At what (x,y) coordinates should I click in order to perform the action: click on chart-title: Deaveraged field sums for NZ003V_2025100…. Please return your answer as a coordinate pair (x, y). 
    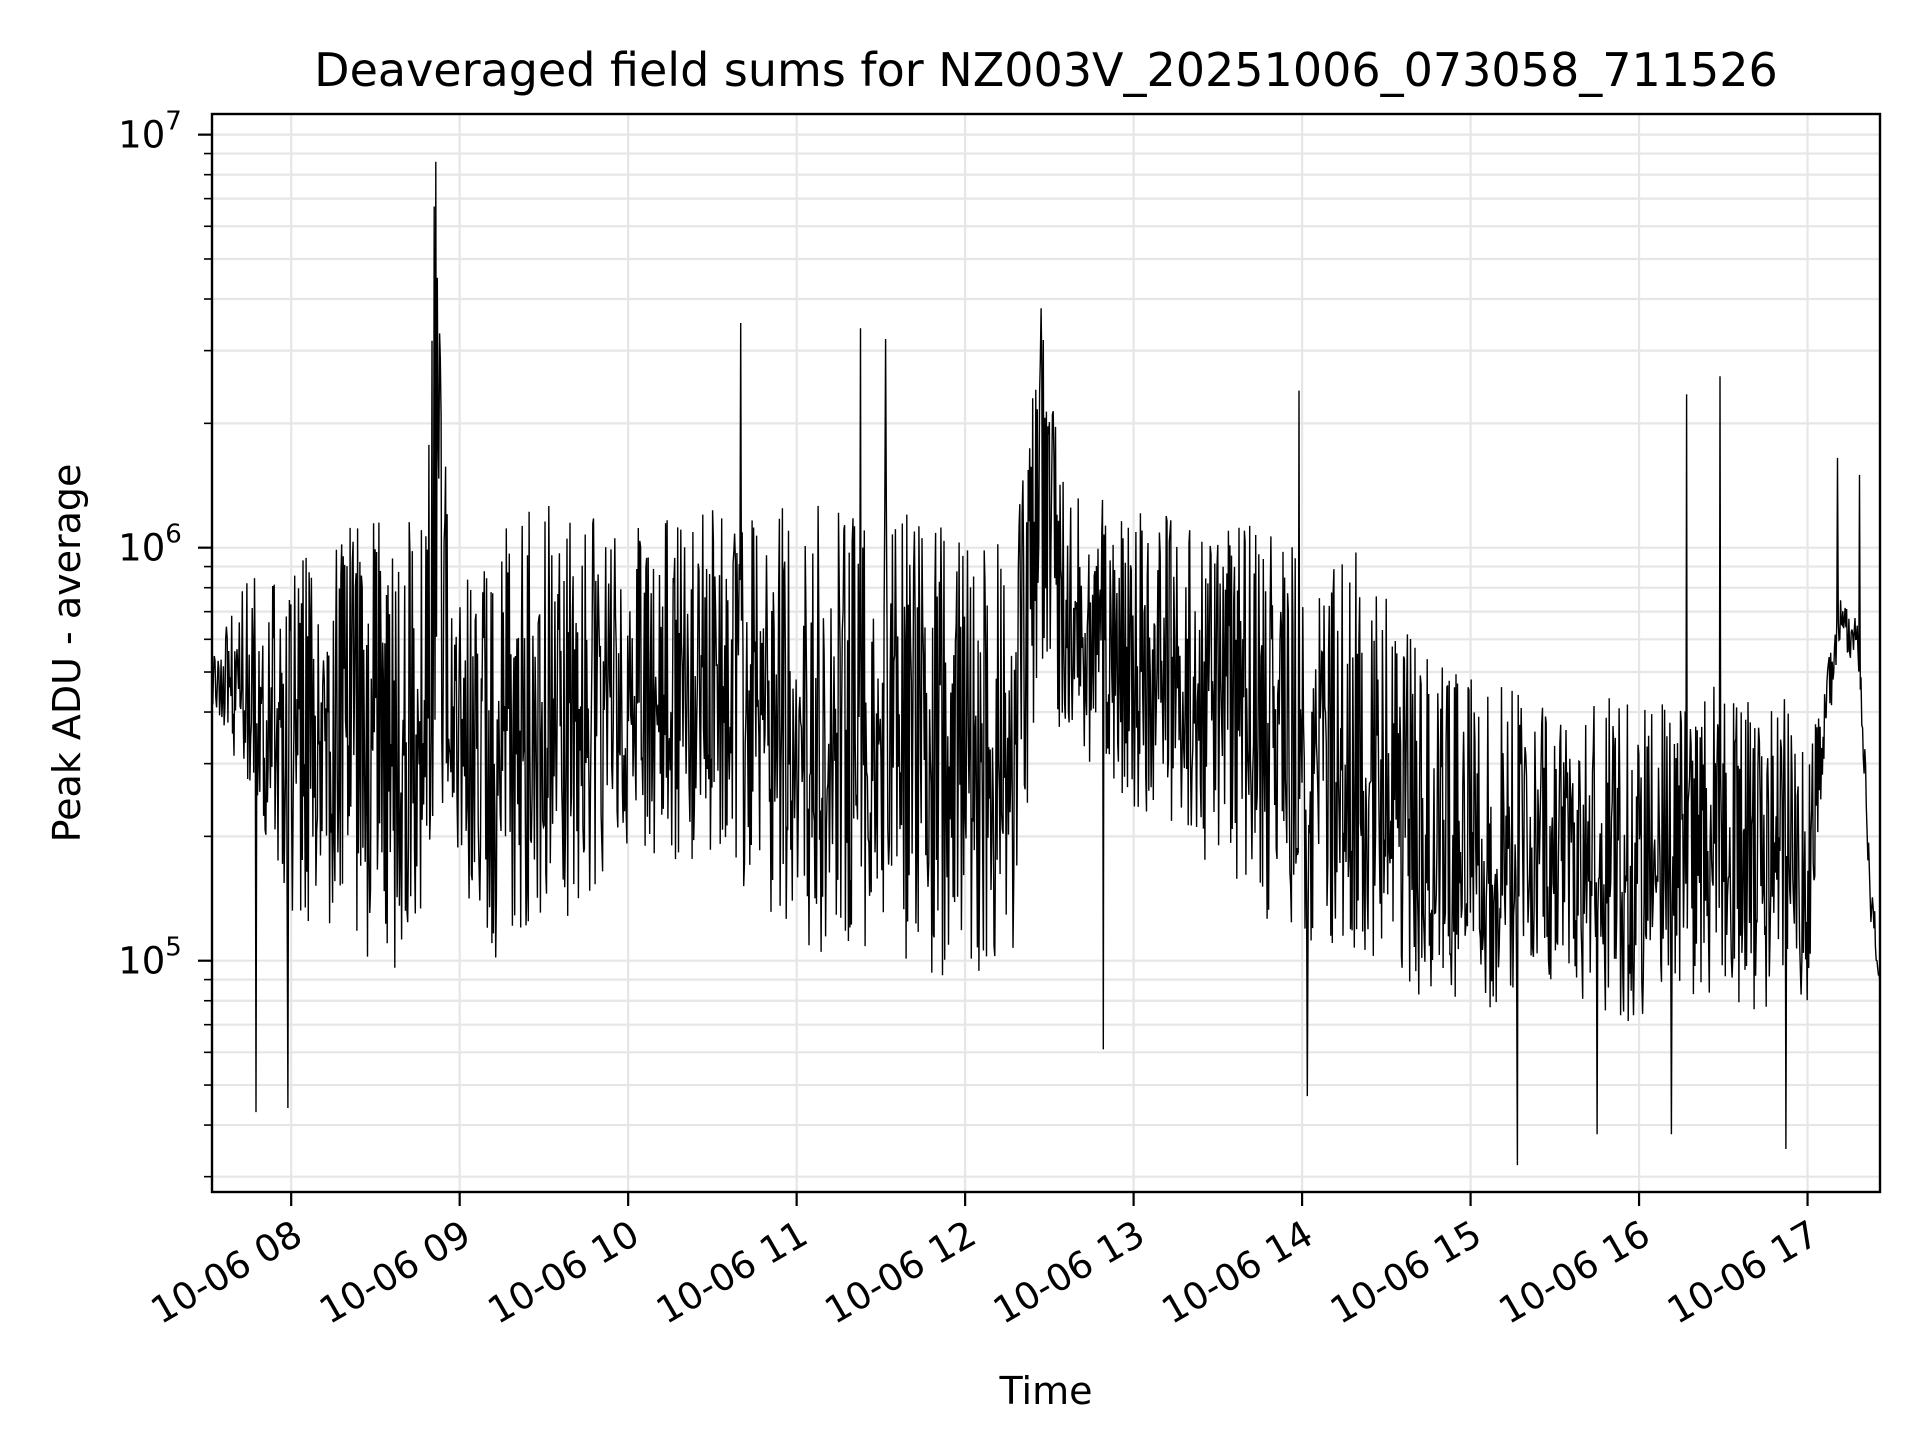
    Looking at the image, I should click on (1046, 70).